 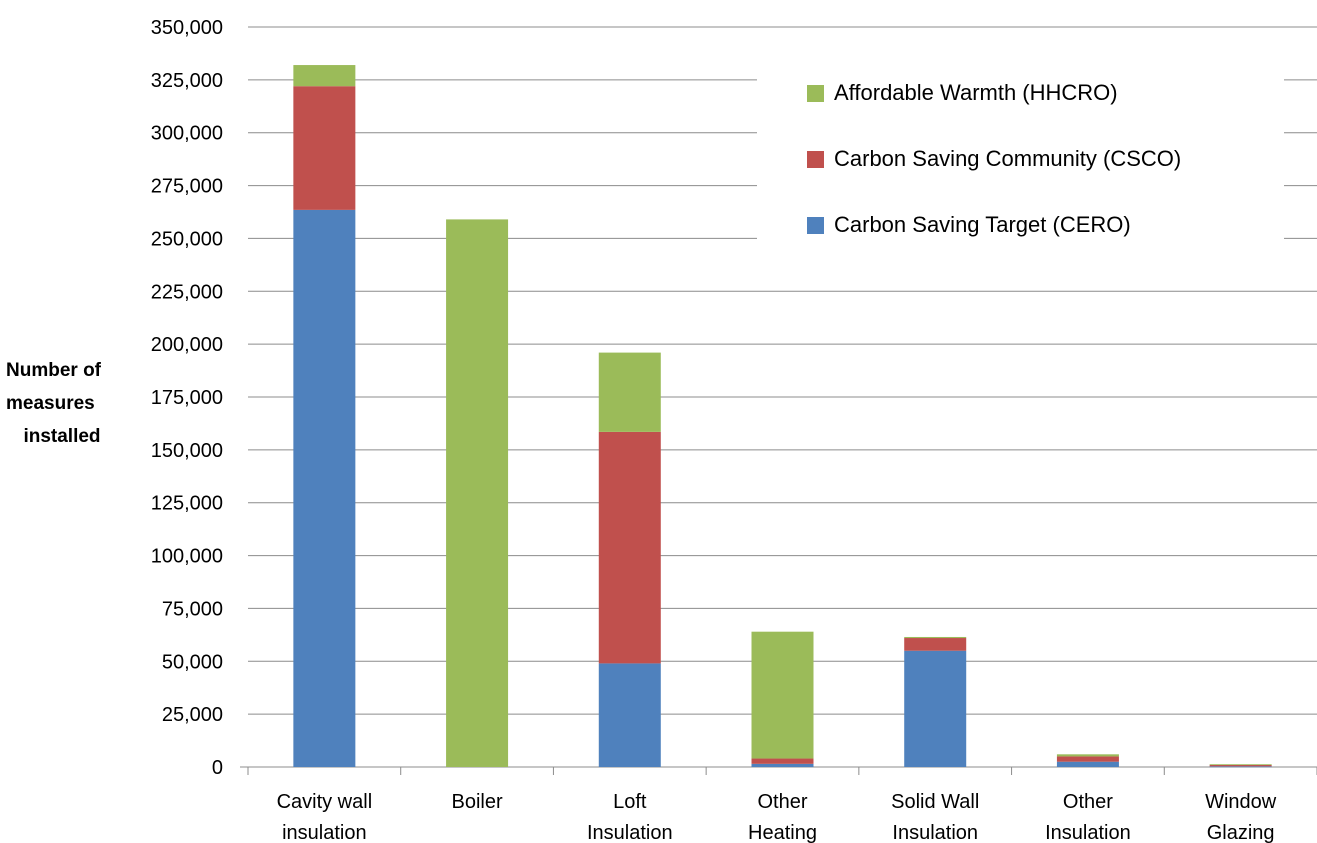 I want to click on y-tick-label: 50,000, so click(x=192, y=662).